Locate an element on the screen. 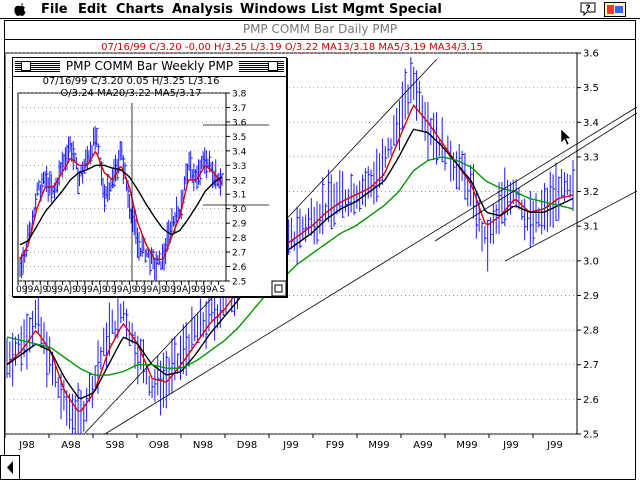 This screenshot has width=640, height=481. x-tick-label: A99 is located at coordinates (423, 445).